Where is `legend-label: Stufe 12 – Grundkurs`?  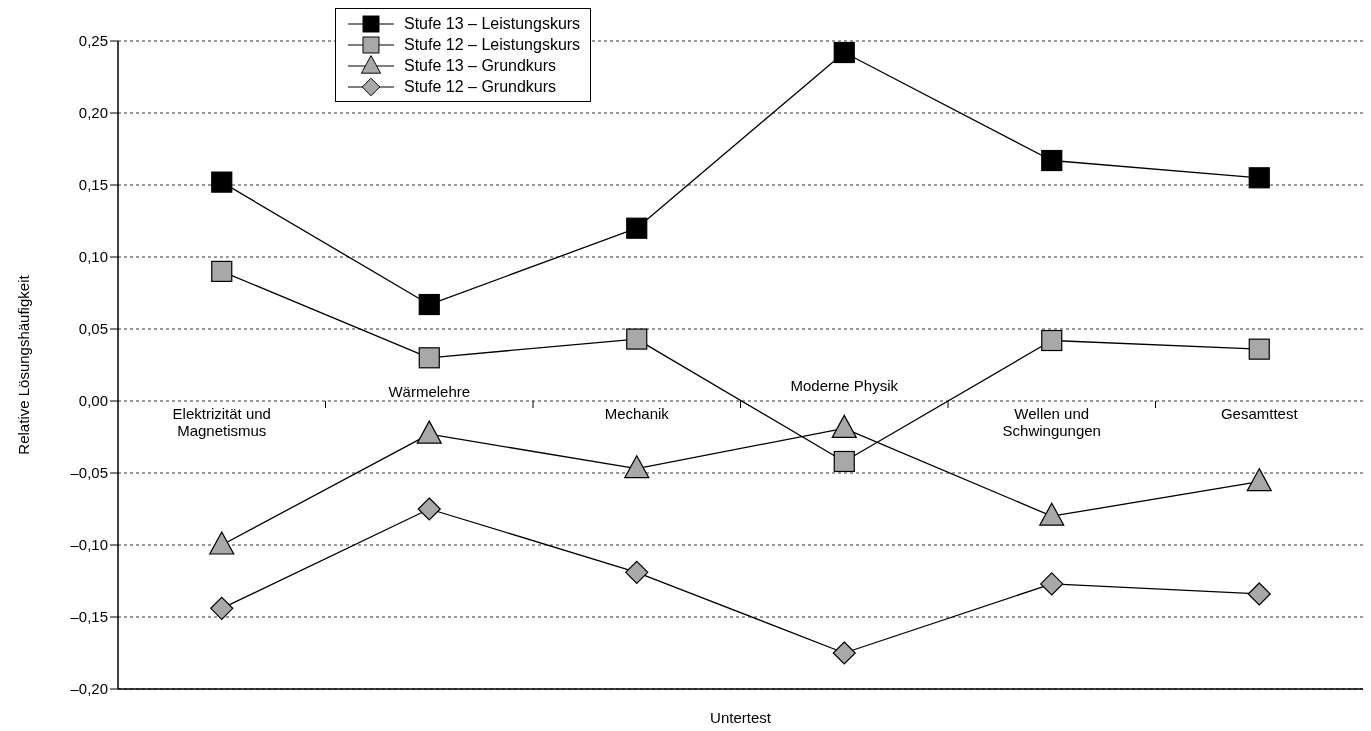
legend-label: Stufe 12 – Grundkurs is located at coordinates (480, 86).